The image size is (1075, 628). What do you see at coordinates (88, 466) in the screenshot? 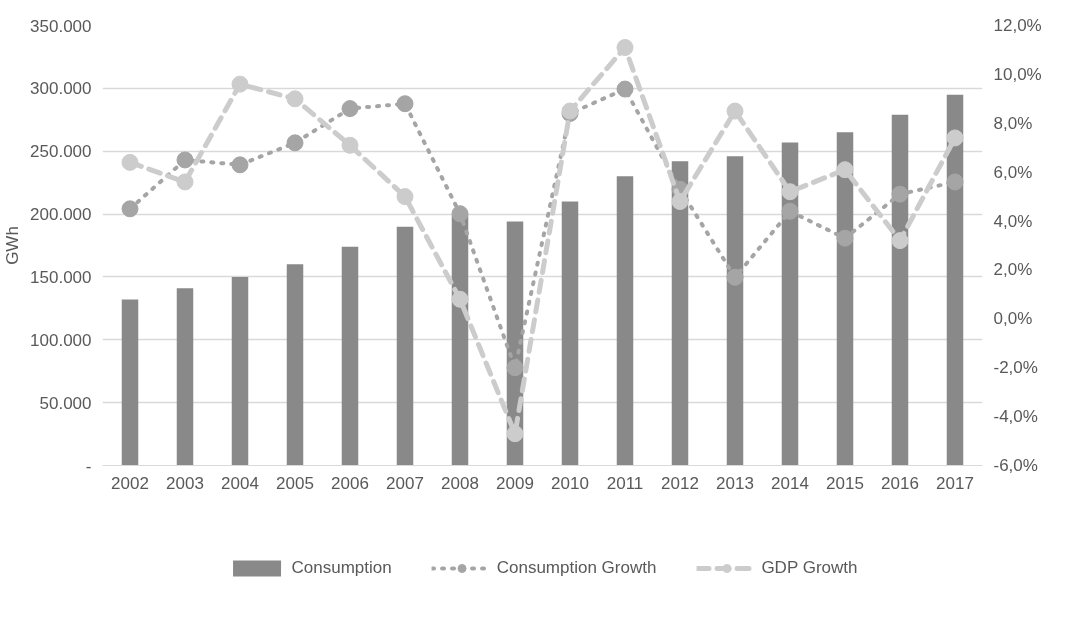
I see `y-tick-label: -` at bounding box center [88, 466].